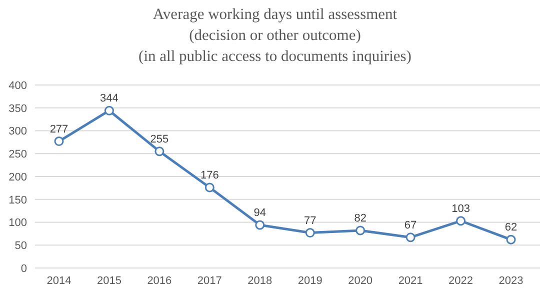 The height and width of the screenshot is (299, 550). What do you see at coordinates (159, 139) in the screenshot?
I see `data-label: 255` at bounding box center [159, 139].